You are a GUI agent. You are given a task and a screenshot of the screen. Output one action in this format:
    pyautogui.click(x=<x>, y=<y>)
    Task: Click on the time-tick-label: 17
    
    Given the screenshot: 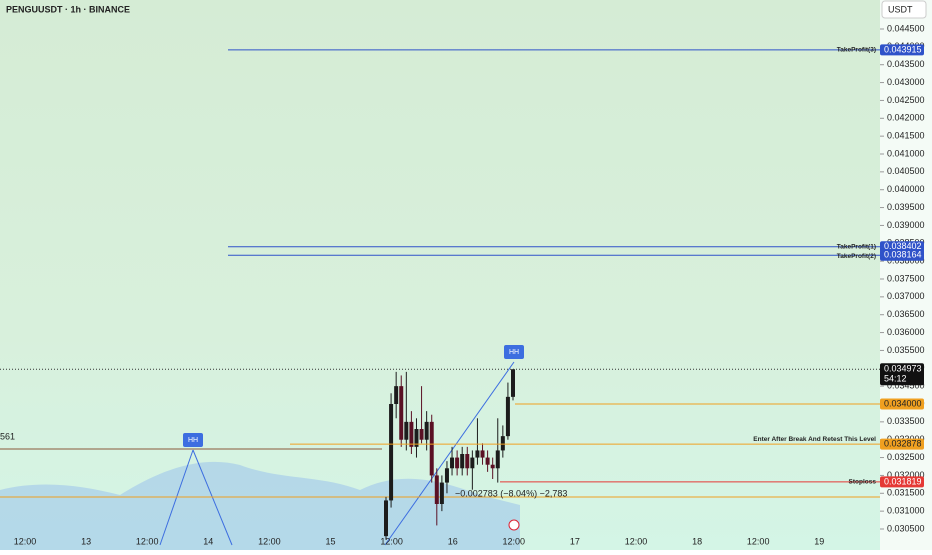 What is the action you would take?
    pyautogui.click(x=575, y=541)
    